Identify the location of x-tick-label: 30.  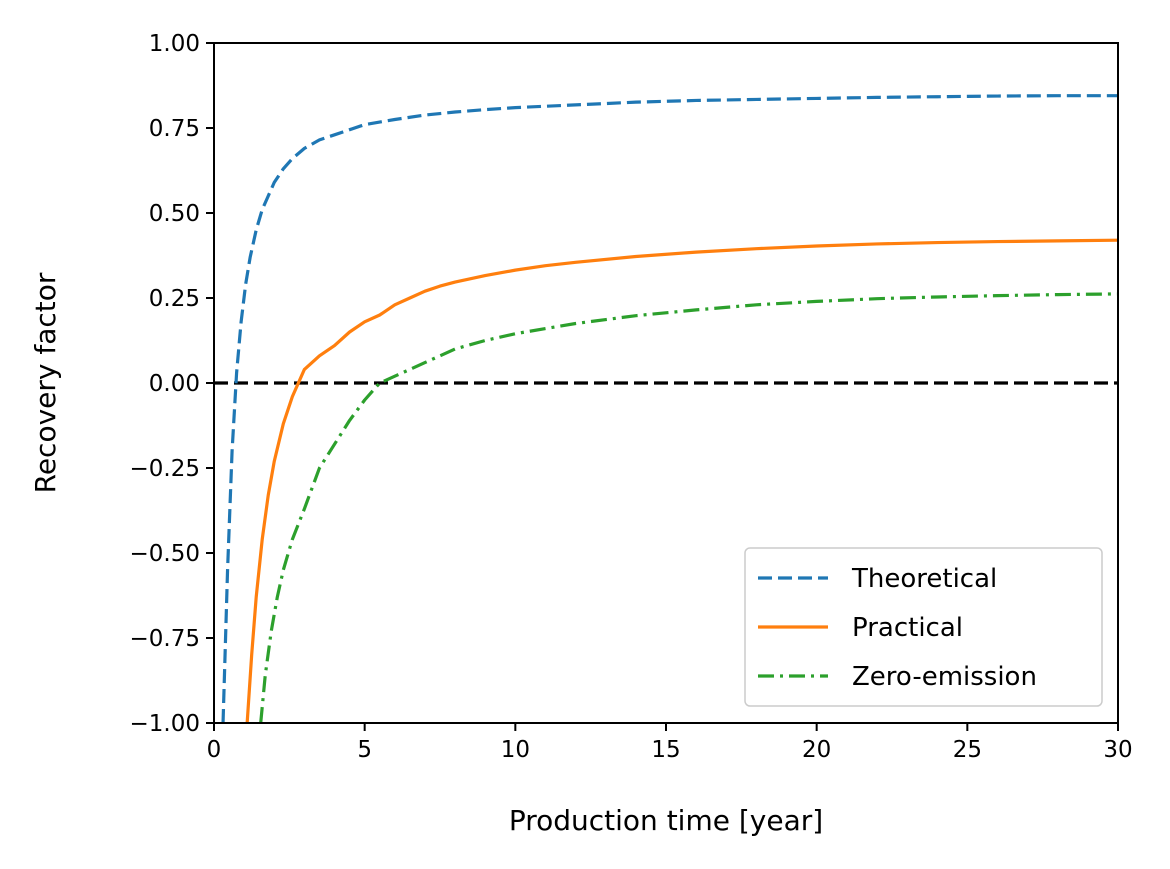
(1117, 750).